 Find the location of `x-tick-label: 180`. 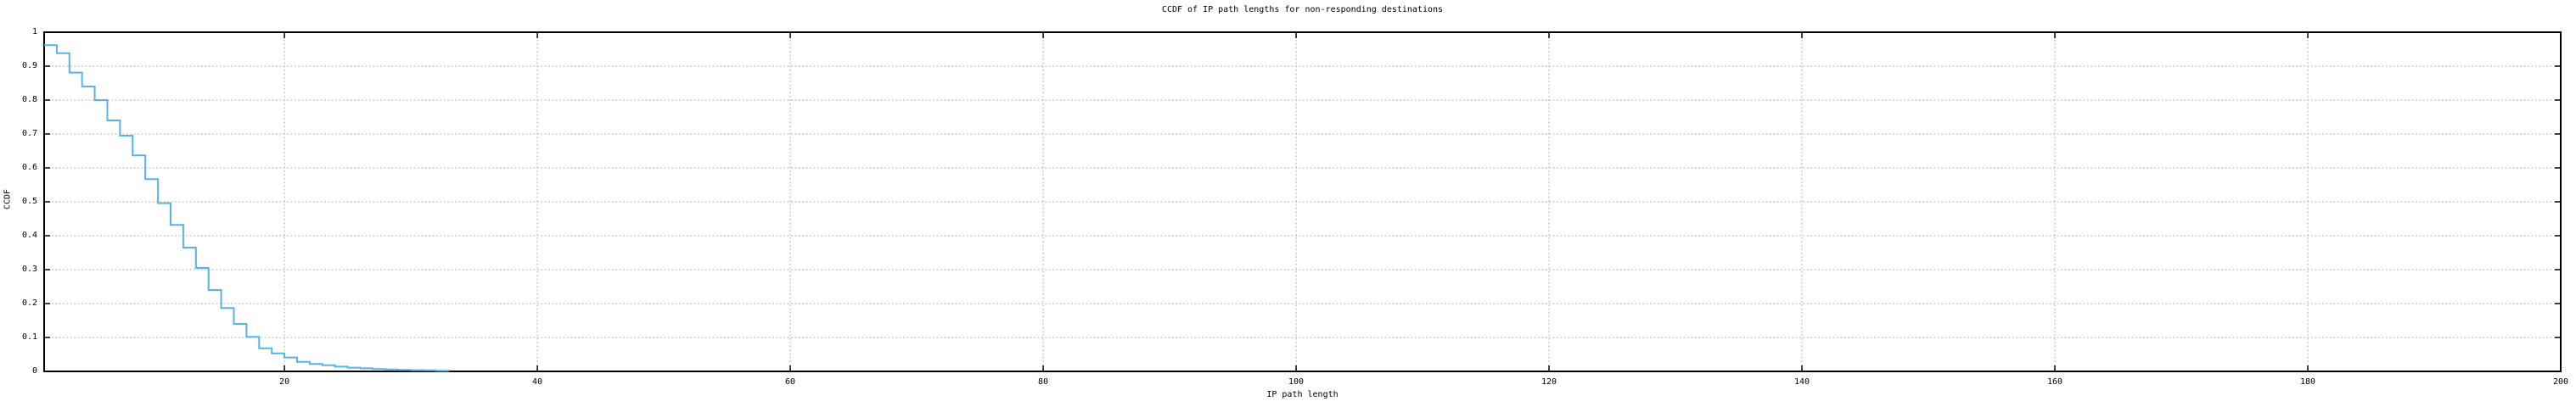

x-tick-label: 180 is located at coordinates (2307, 382).